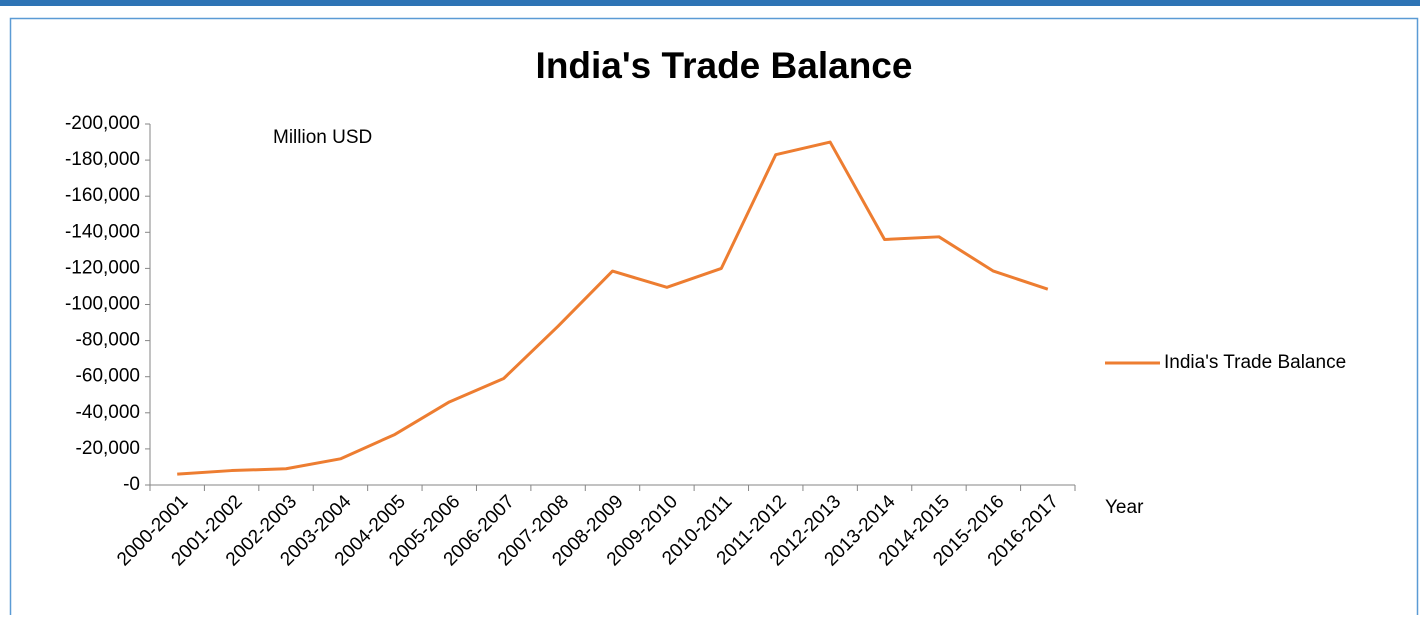  Describe the element at coordinates (102, 123) in the screenshot. I see `y-tick-label: -200,000` at that location.